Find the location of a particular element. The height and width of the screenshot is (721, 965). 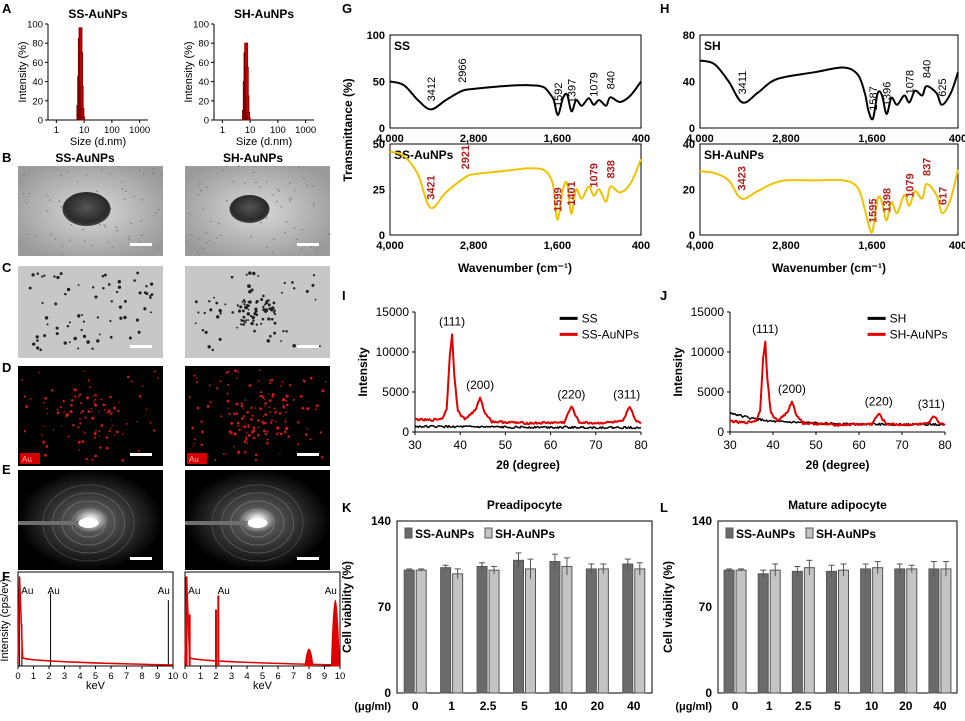

eds-x-tick-label: 9 is located at coordinates (157, 676).